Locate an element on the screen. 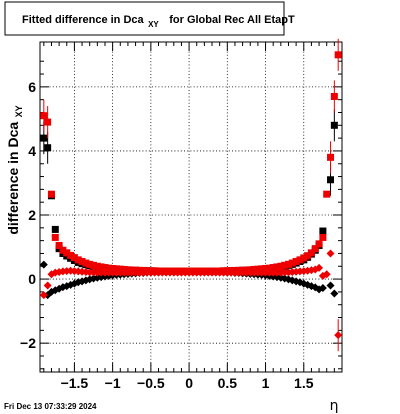 The height and width of the screenshot is (414, 400). y-tick-label: 4 is located at coordinates (32, 151).